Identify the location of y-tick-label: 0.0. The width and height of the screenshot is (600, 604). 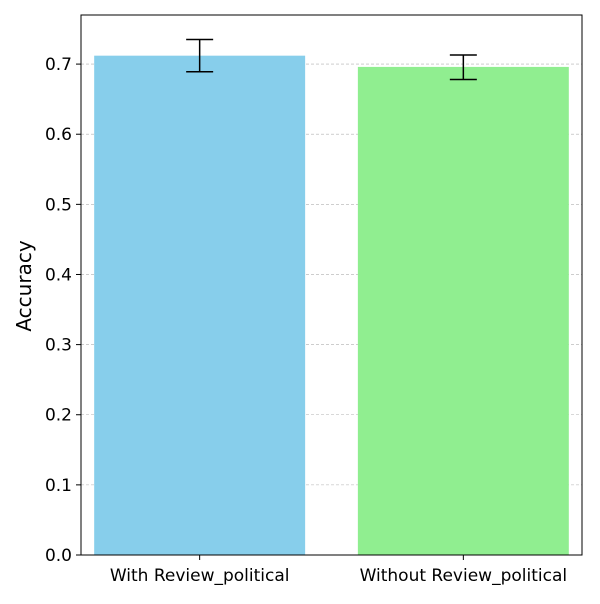
(58, 556).